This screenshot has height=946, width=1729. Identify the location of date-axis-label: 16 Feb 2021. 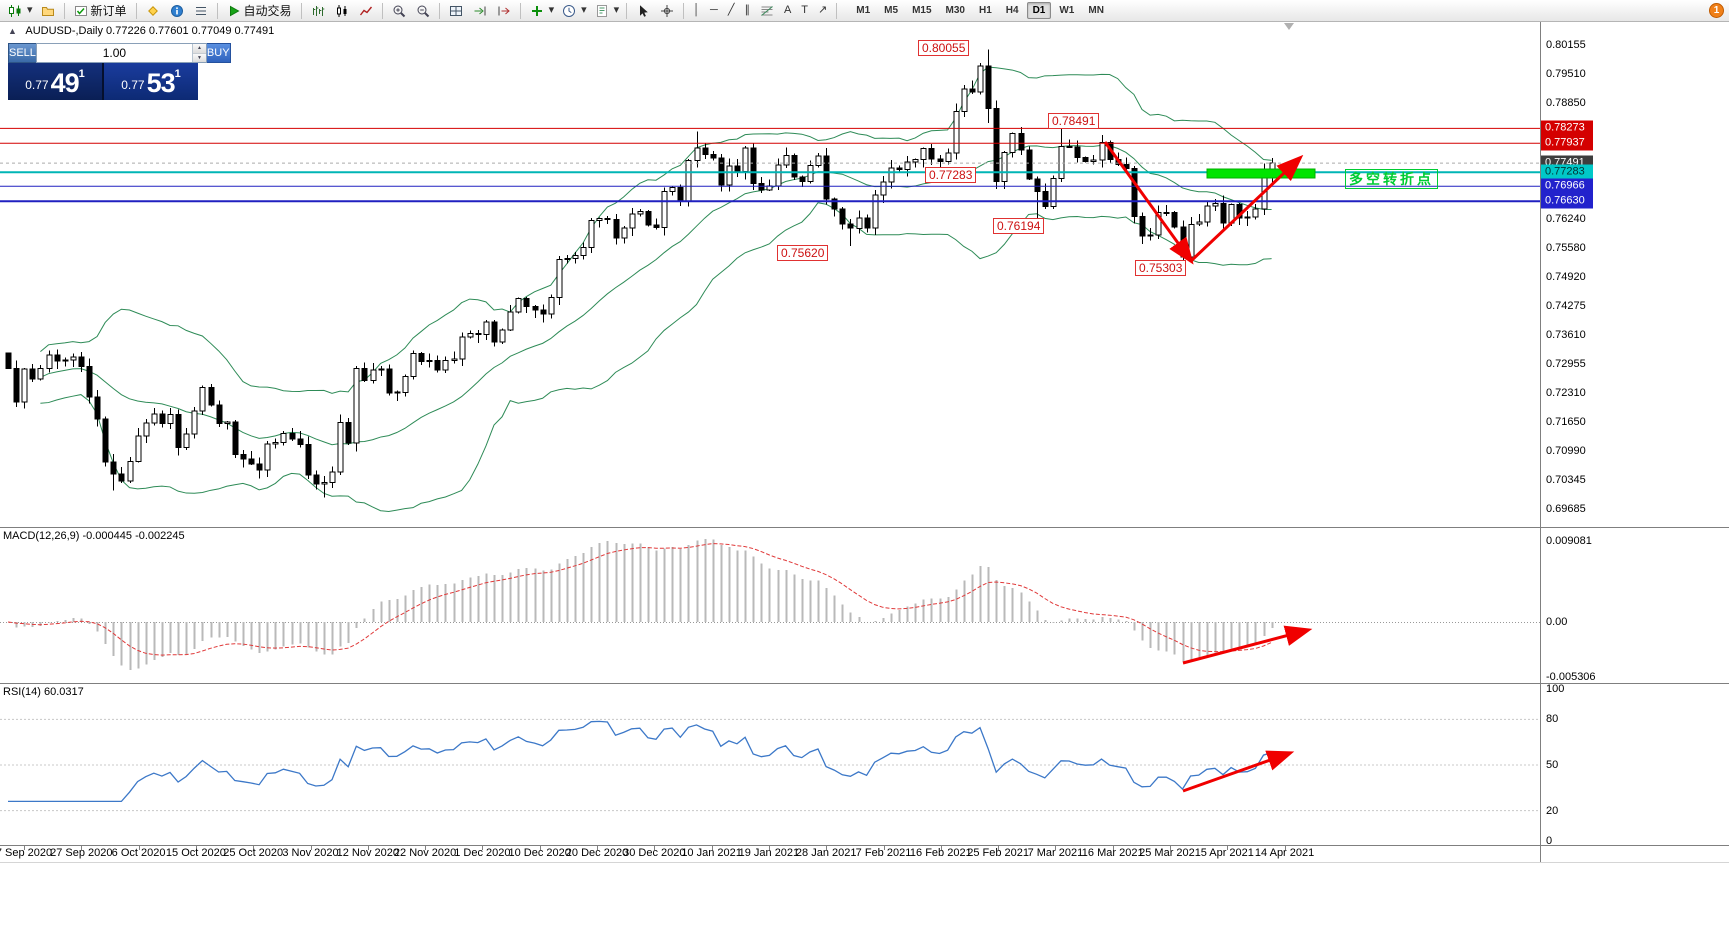
(940, 853).